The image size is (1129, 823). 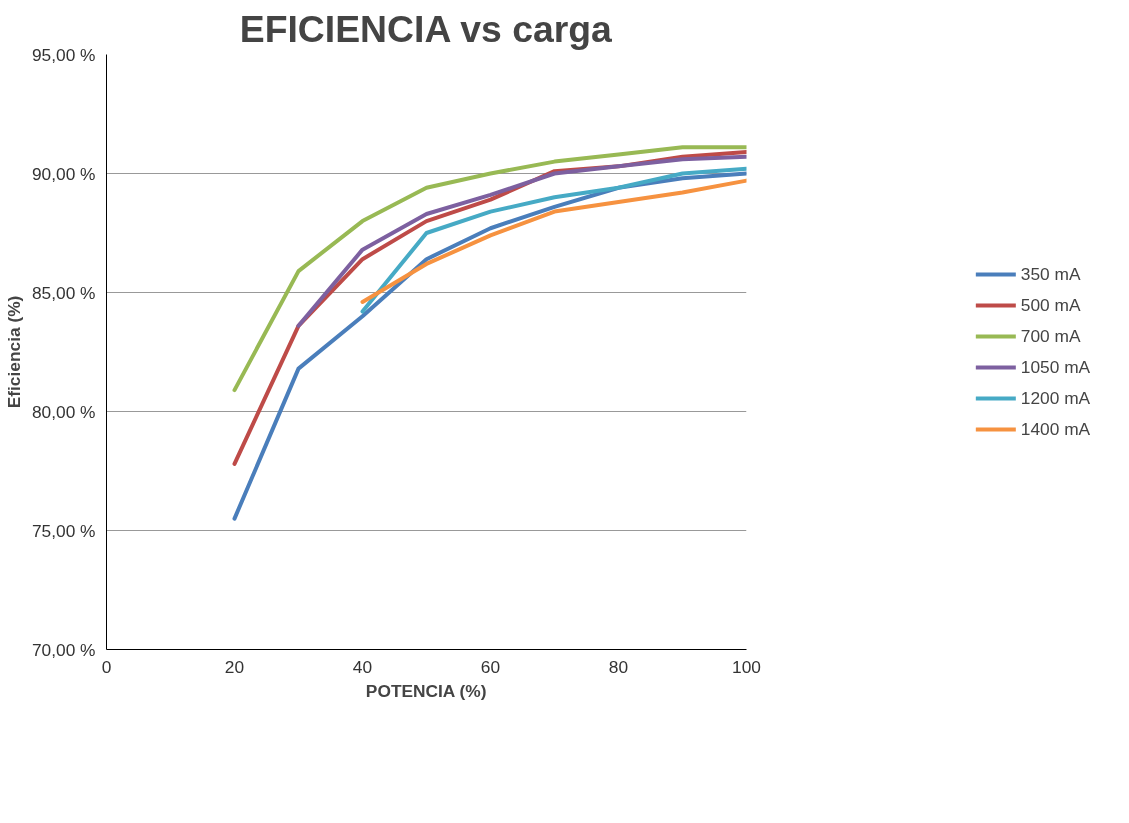 I want to click on legend-label: 1050 mA, so click(x=1055, y=367).